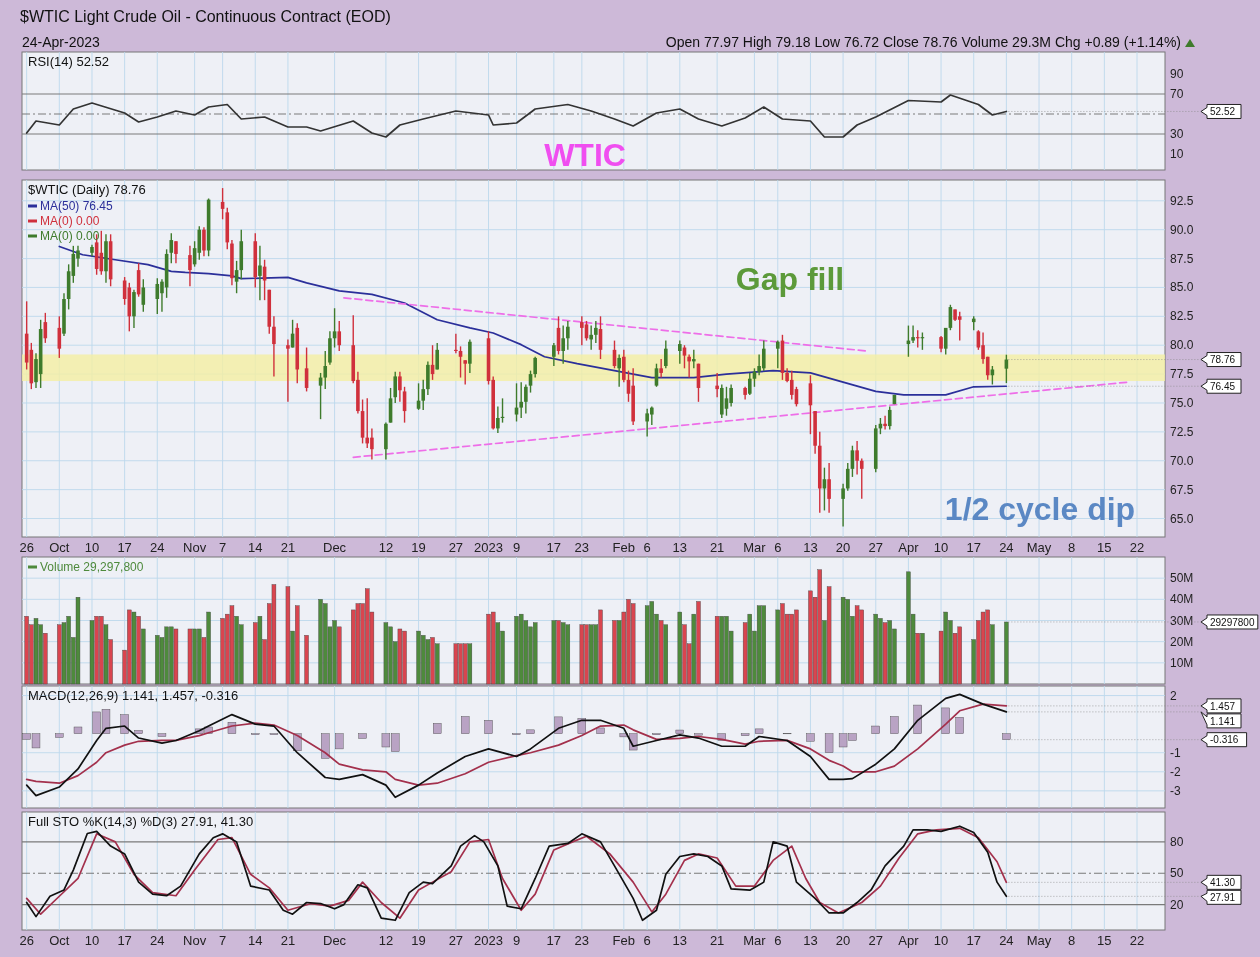 This screenshot has width=1260, height=957. Describe the element at coordinates (1182, 258) in the screenshot. I see `y-tick-label: 87.5` at that location.